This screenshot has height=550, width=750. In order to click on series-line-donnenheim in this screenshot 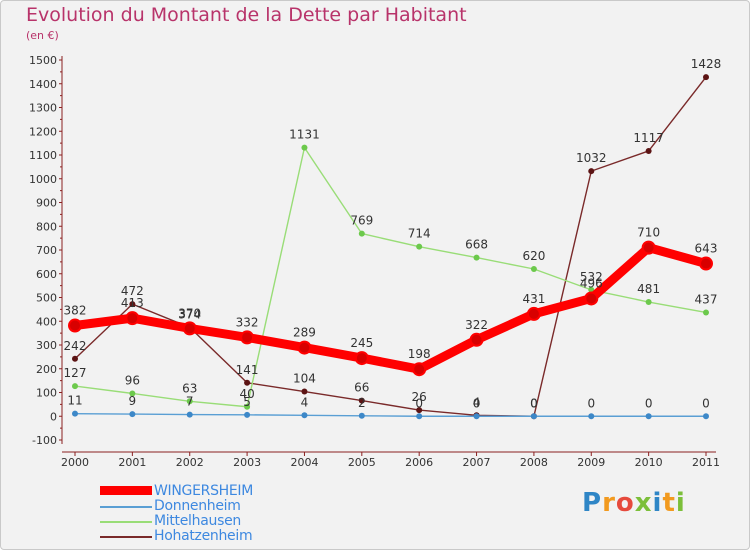, I will do `click(390, 414)`.